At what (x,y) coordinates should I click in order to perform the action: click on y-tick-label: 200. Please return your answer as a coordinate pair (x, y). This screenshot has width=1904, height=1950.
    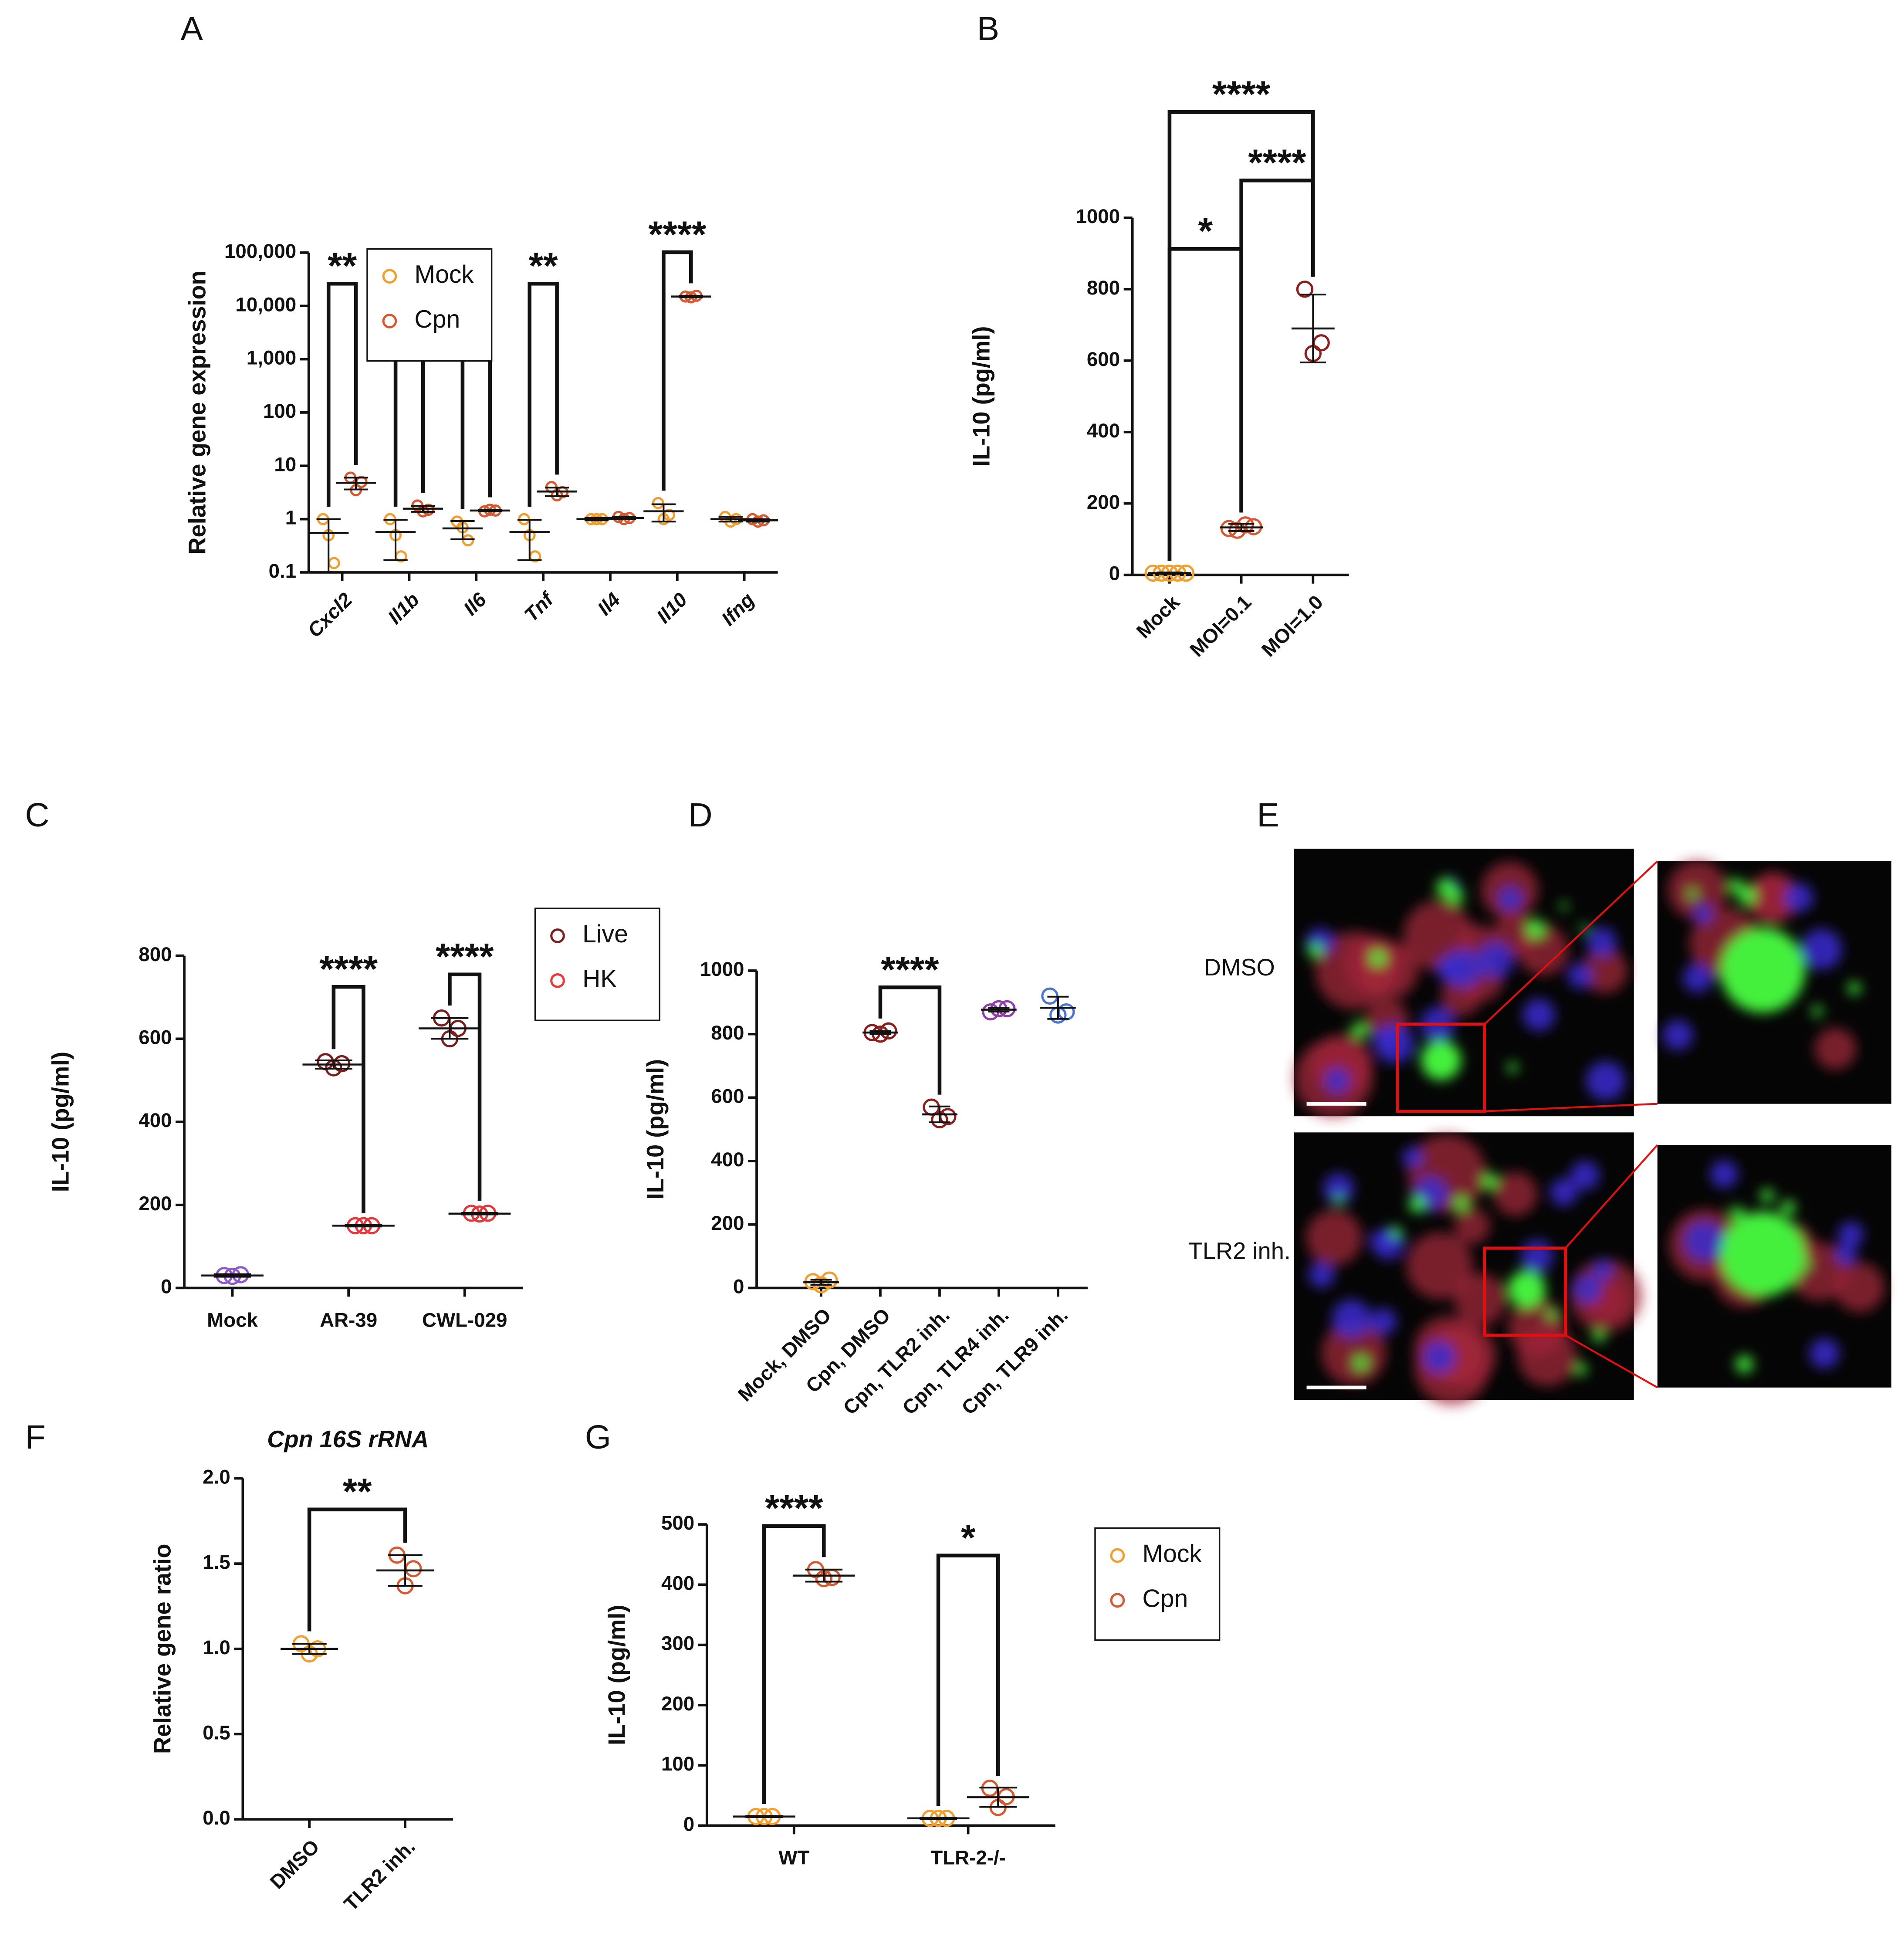
    Looking at the image, I should click on (155, 1204).